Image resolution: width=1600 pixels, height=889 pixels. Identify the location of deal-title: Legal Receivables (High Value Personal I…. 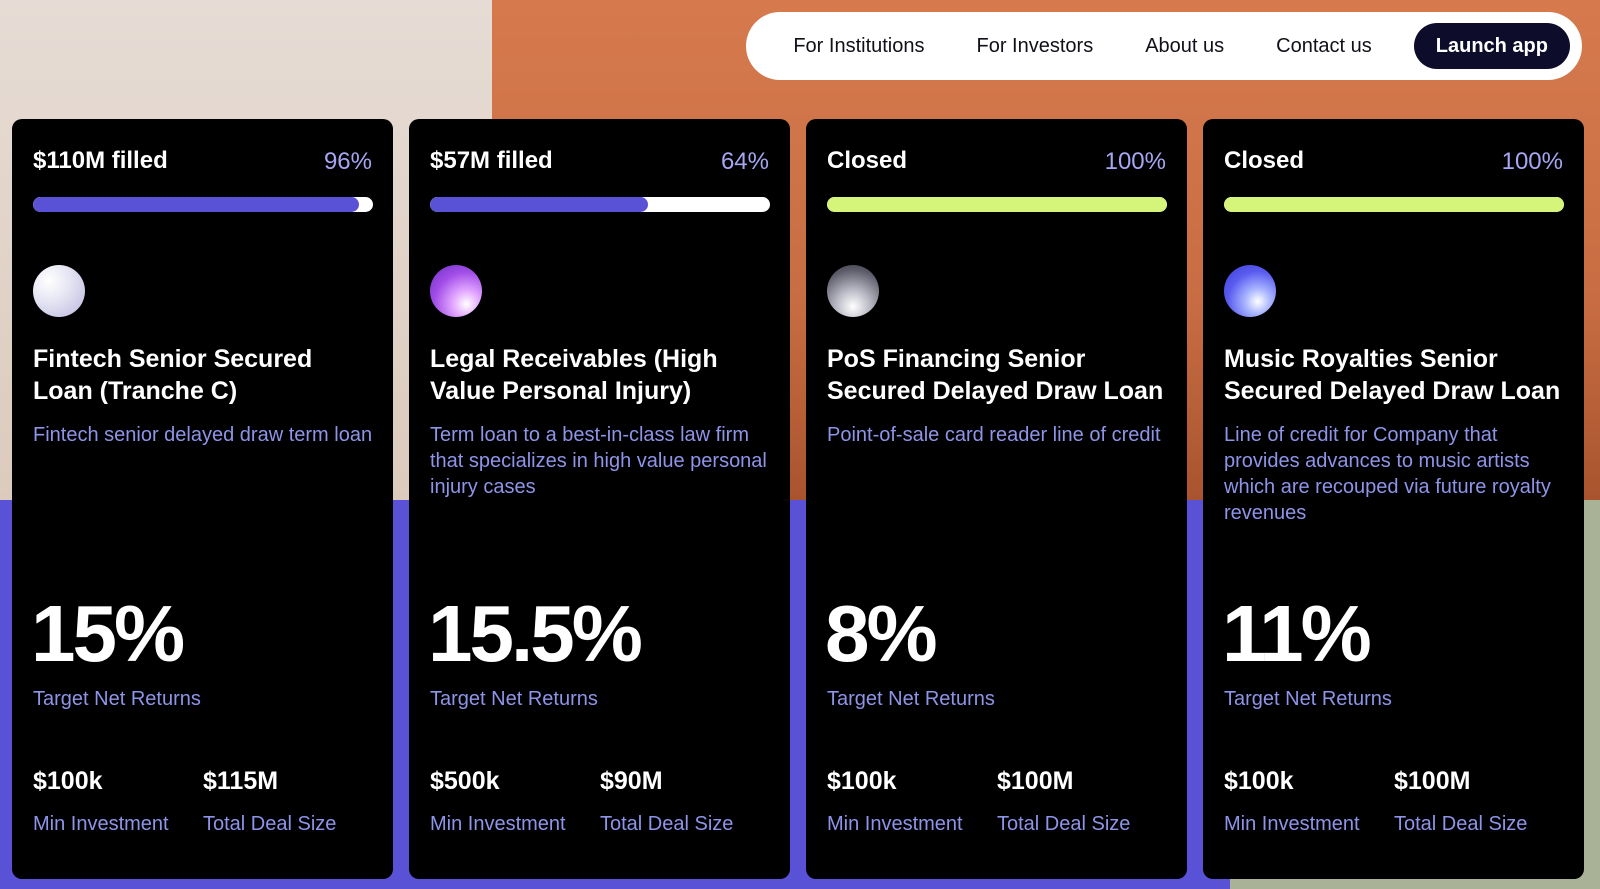
(574, 375).